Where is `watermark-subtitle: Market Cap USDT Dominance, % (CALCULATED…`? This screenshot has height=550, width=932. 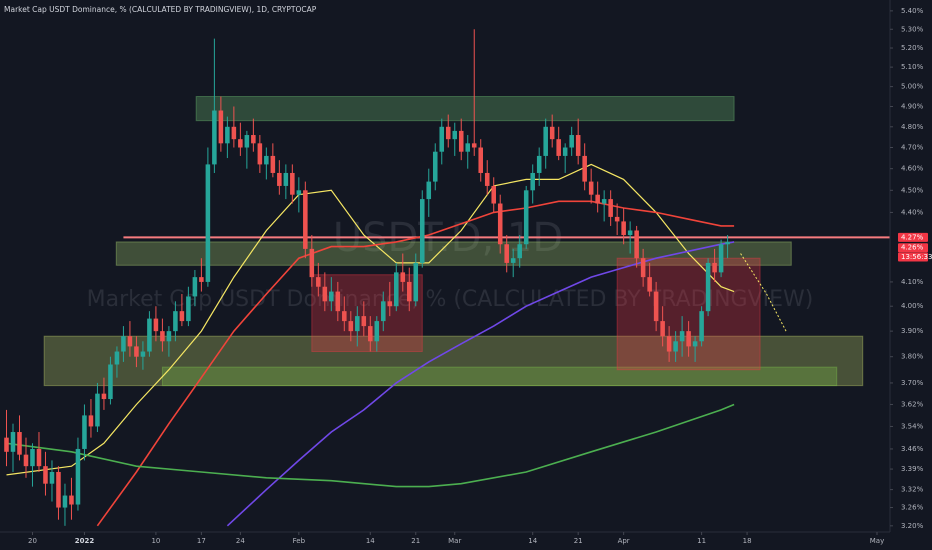
watermark-subtitle: Market Cap USDT Dominance, % (CALCULATED… is located at coordinates (450, 299).